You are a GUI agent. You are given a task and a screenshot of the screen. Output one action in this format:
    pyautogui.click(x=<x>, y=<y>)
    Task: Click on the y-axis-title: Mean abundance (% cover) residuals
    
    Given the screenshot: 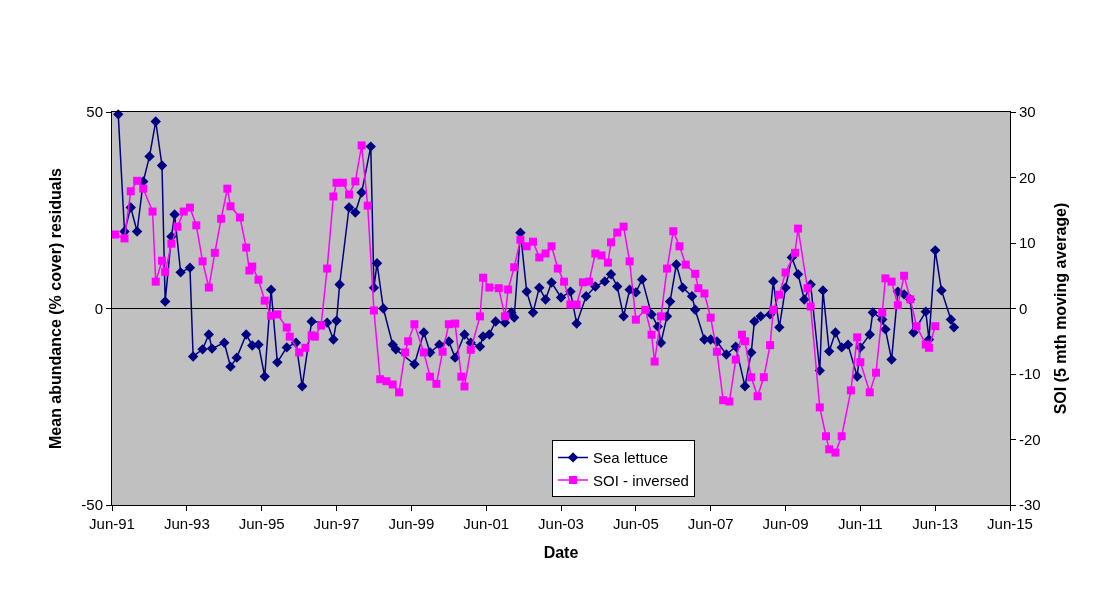 What is the action you would take?
    pyautogui.click(x=56, y=308)
    